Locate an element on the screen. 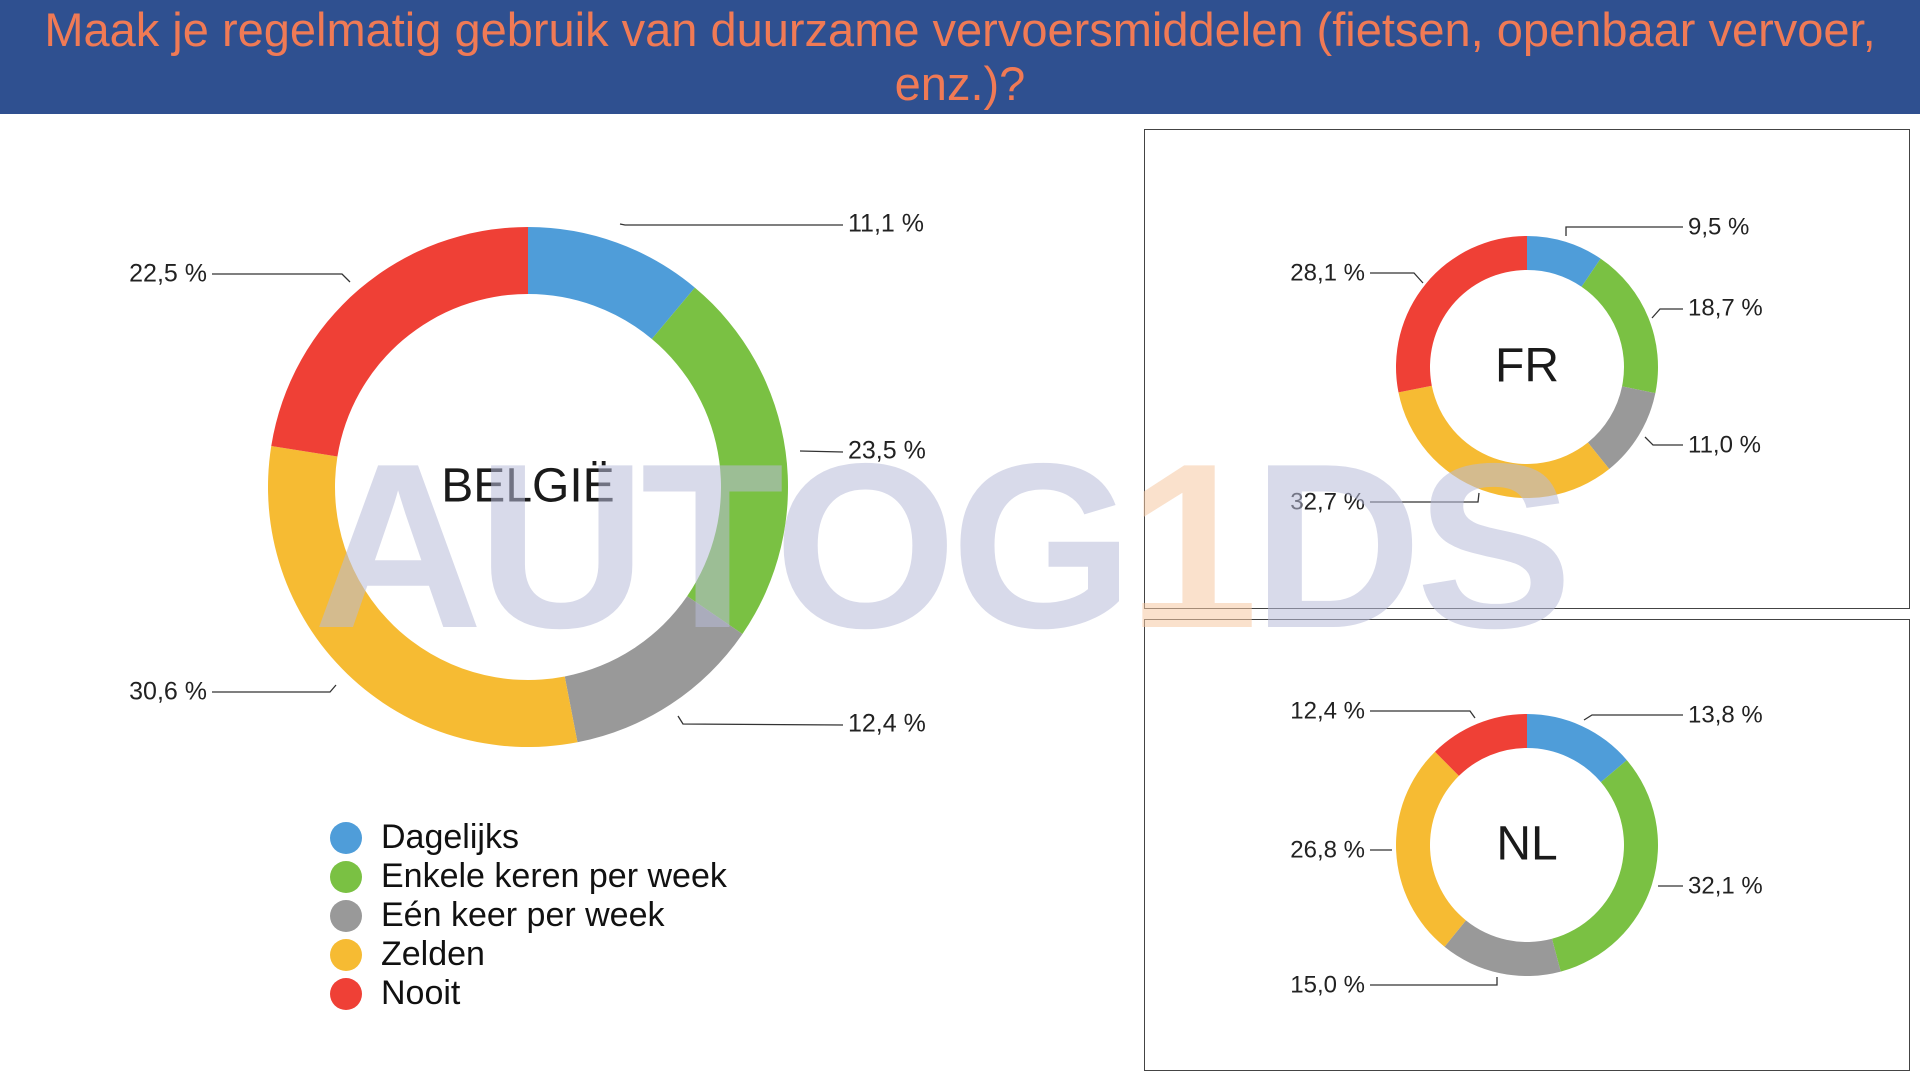  data-label: 32,1 % is located at coordinates (1725, 885).